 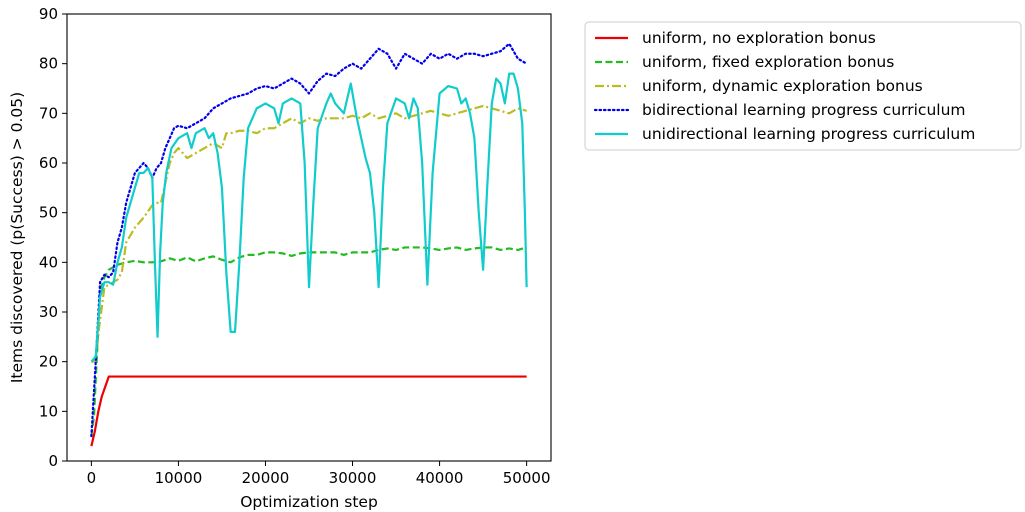 What do you see at coordinates (527, 478) in the screenshot?
I see `x-tick-label: 50000` at bounding box center [527, 478].